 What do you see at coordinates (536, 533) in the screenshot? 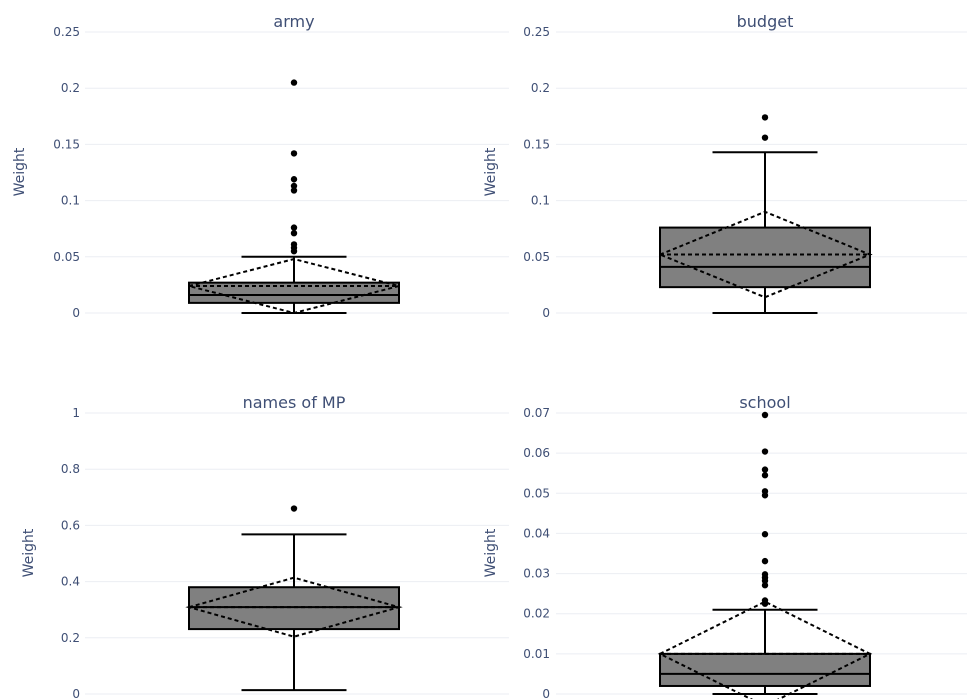
I see `y-tick-label: 0.04` at bounding box center [536, 533].